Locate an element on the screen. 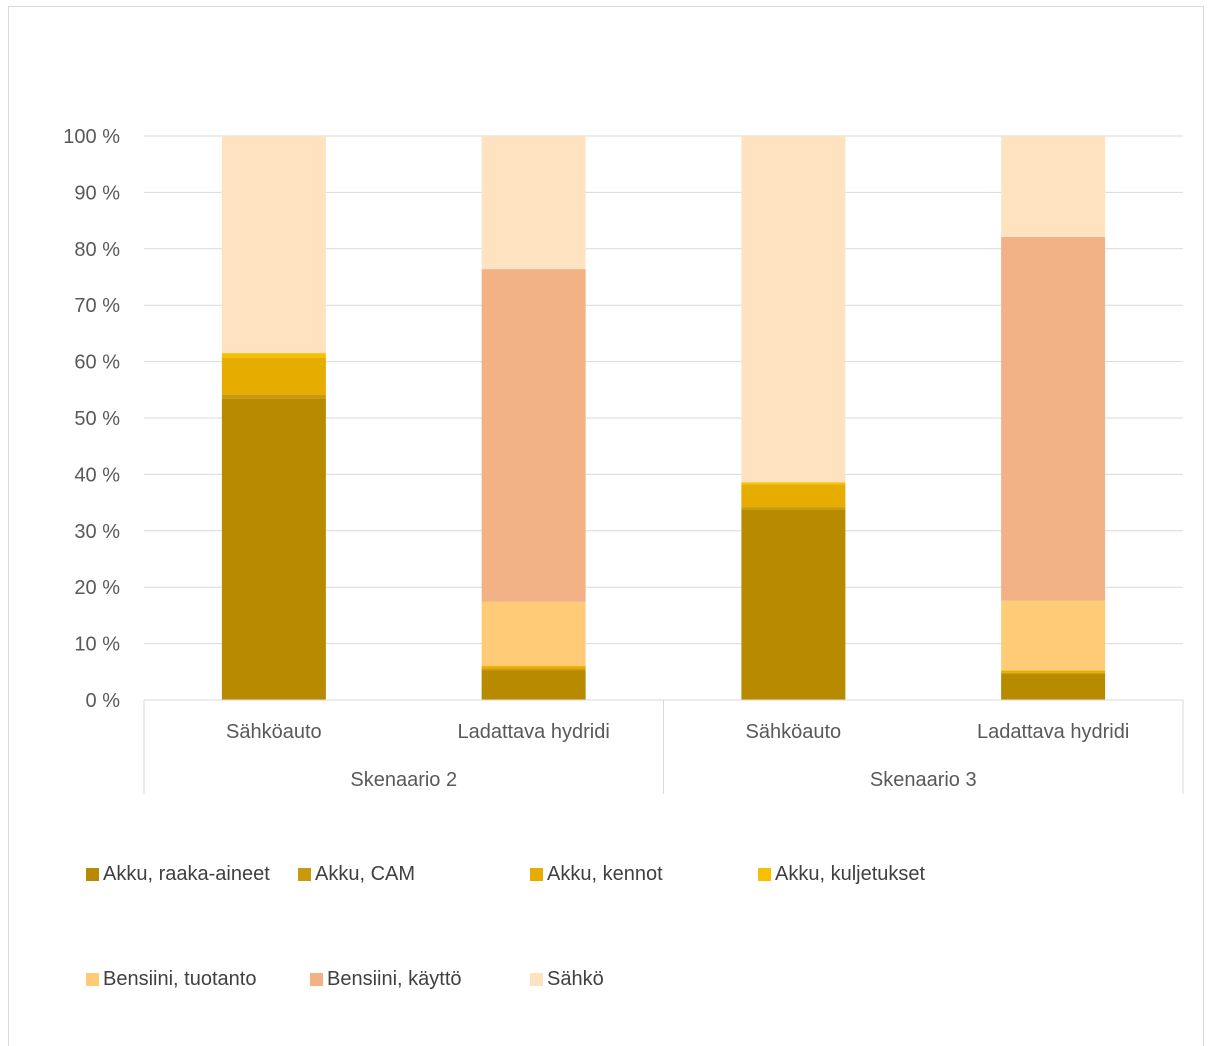 This screenshot has width=1213, height=1046. group-label: Skenaario 3 is located at coordinates (923, 780).